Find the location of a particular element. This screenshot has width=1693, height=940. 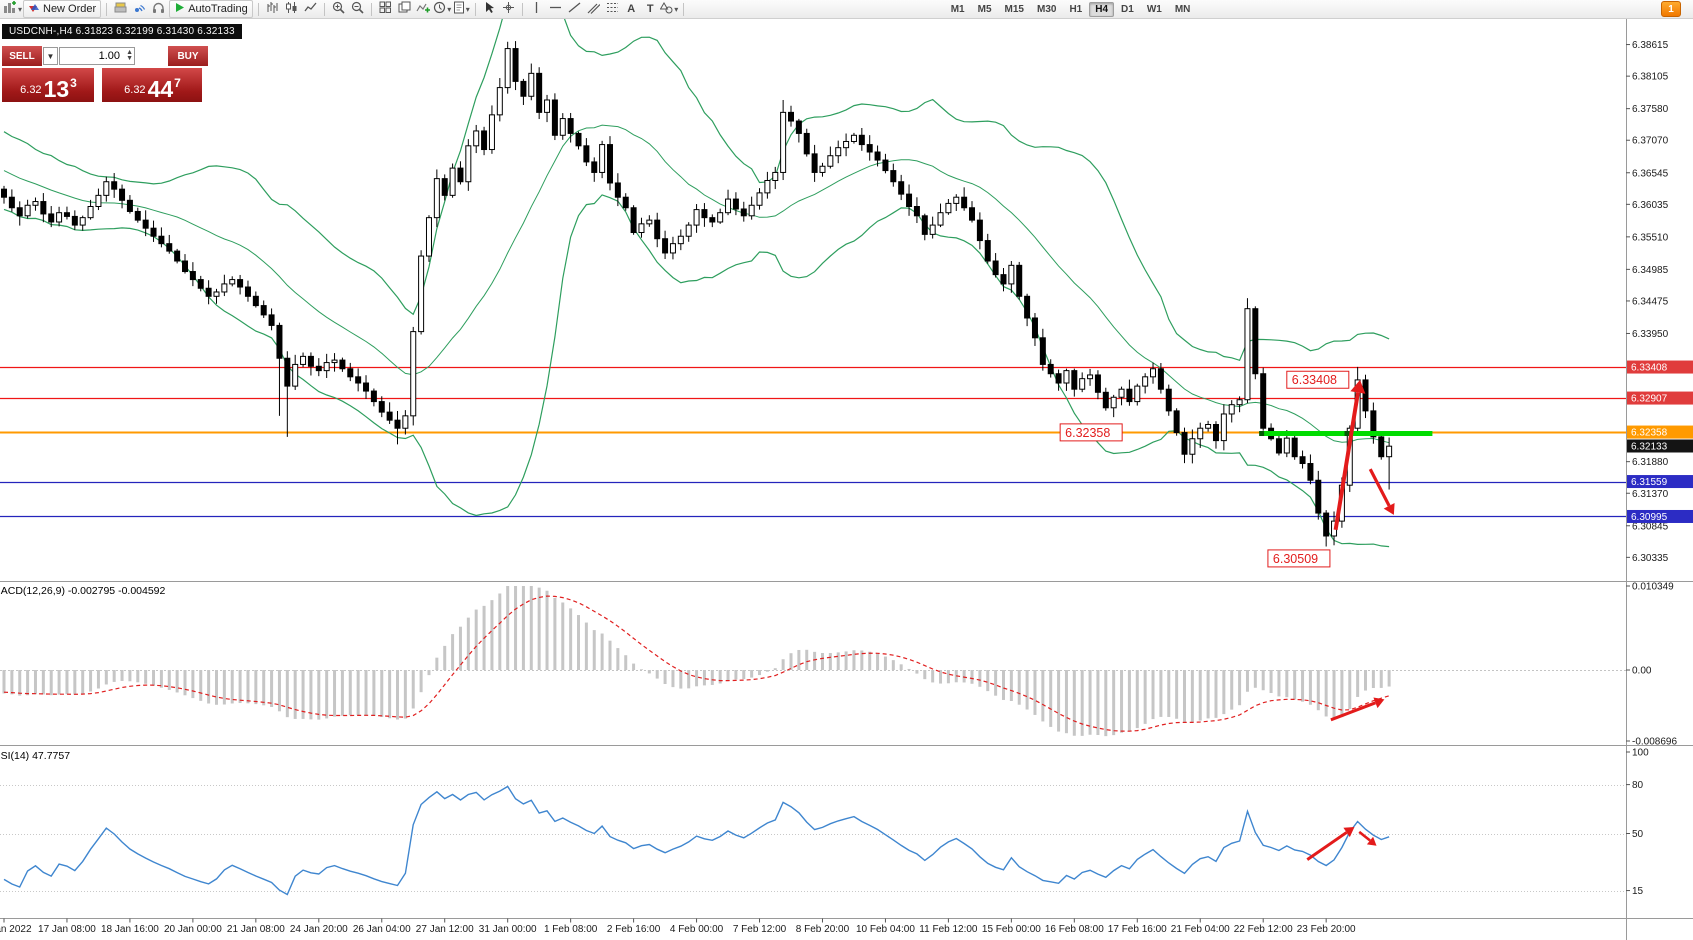

bar-chart-button is located at coordinates (272, 9).